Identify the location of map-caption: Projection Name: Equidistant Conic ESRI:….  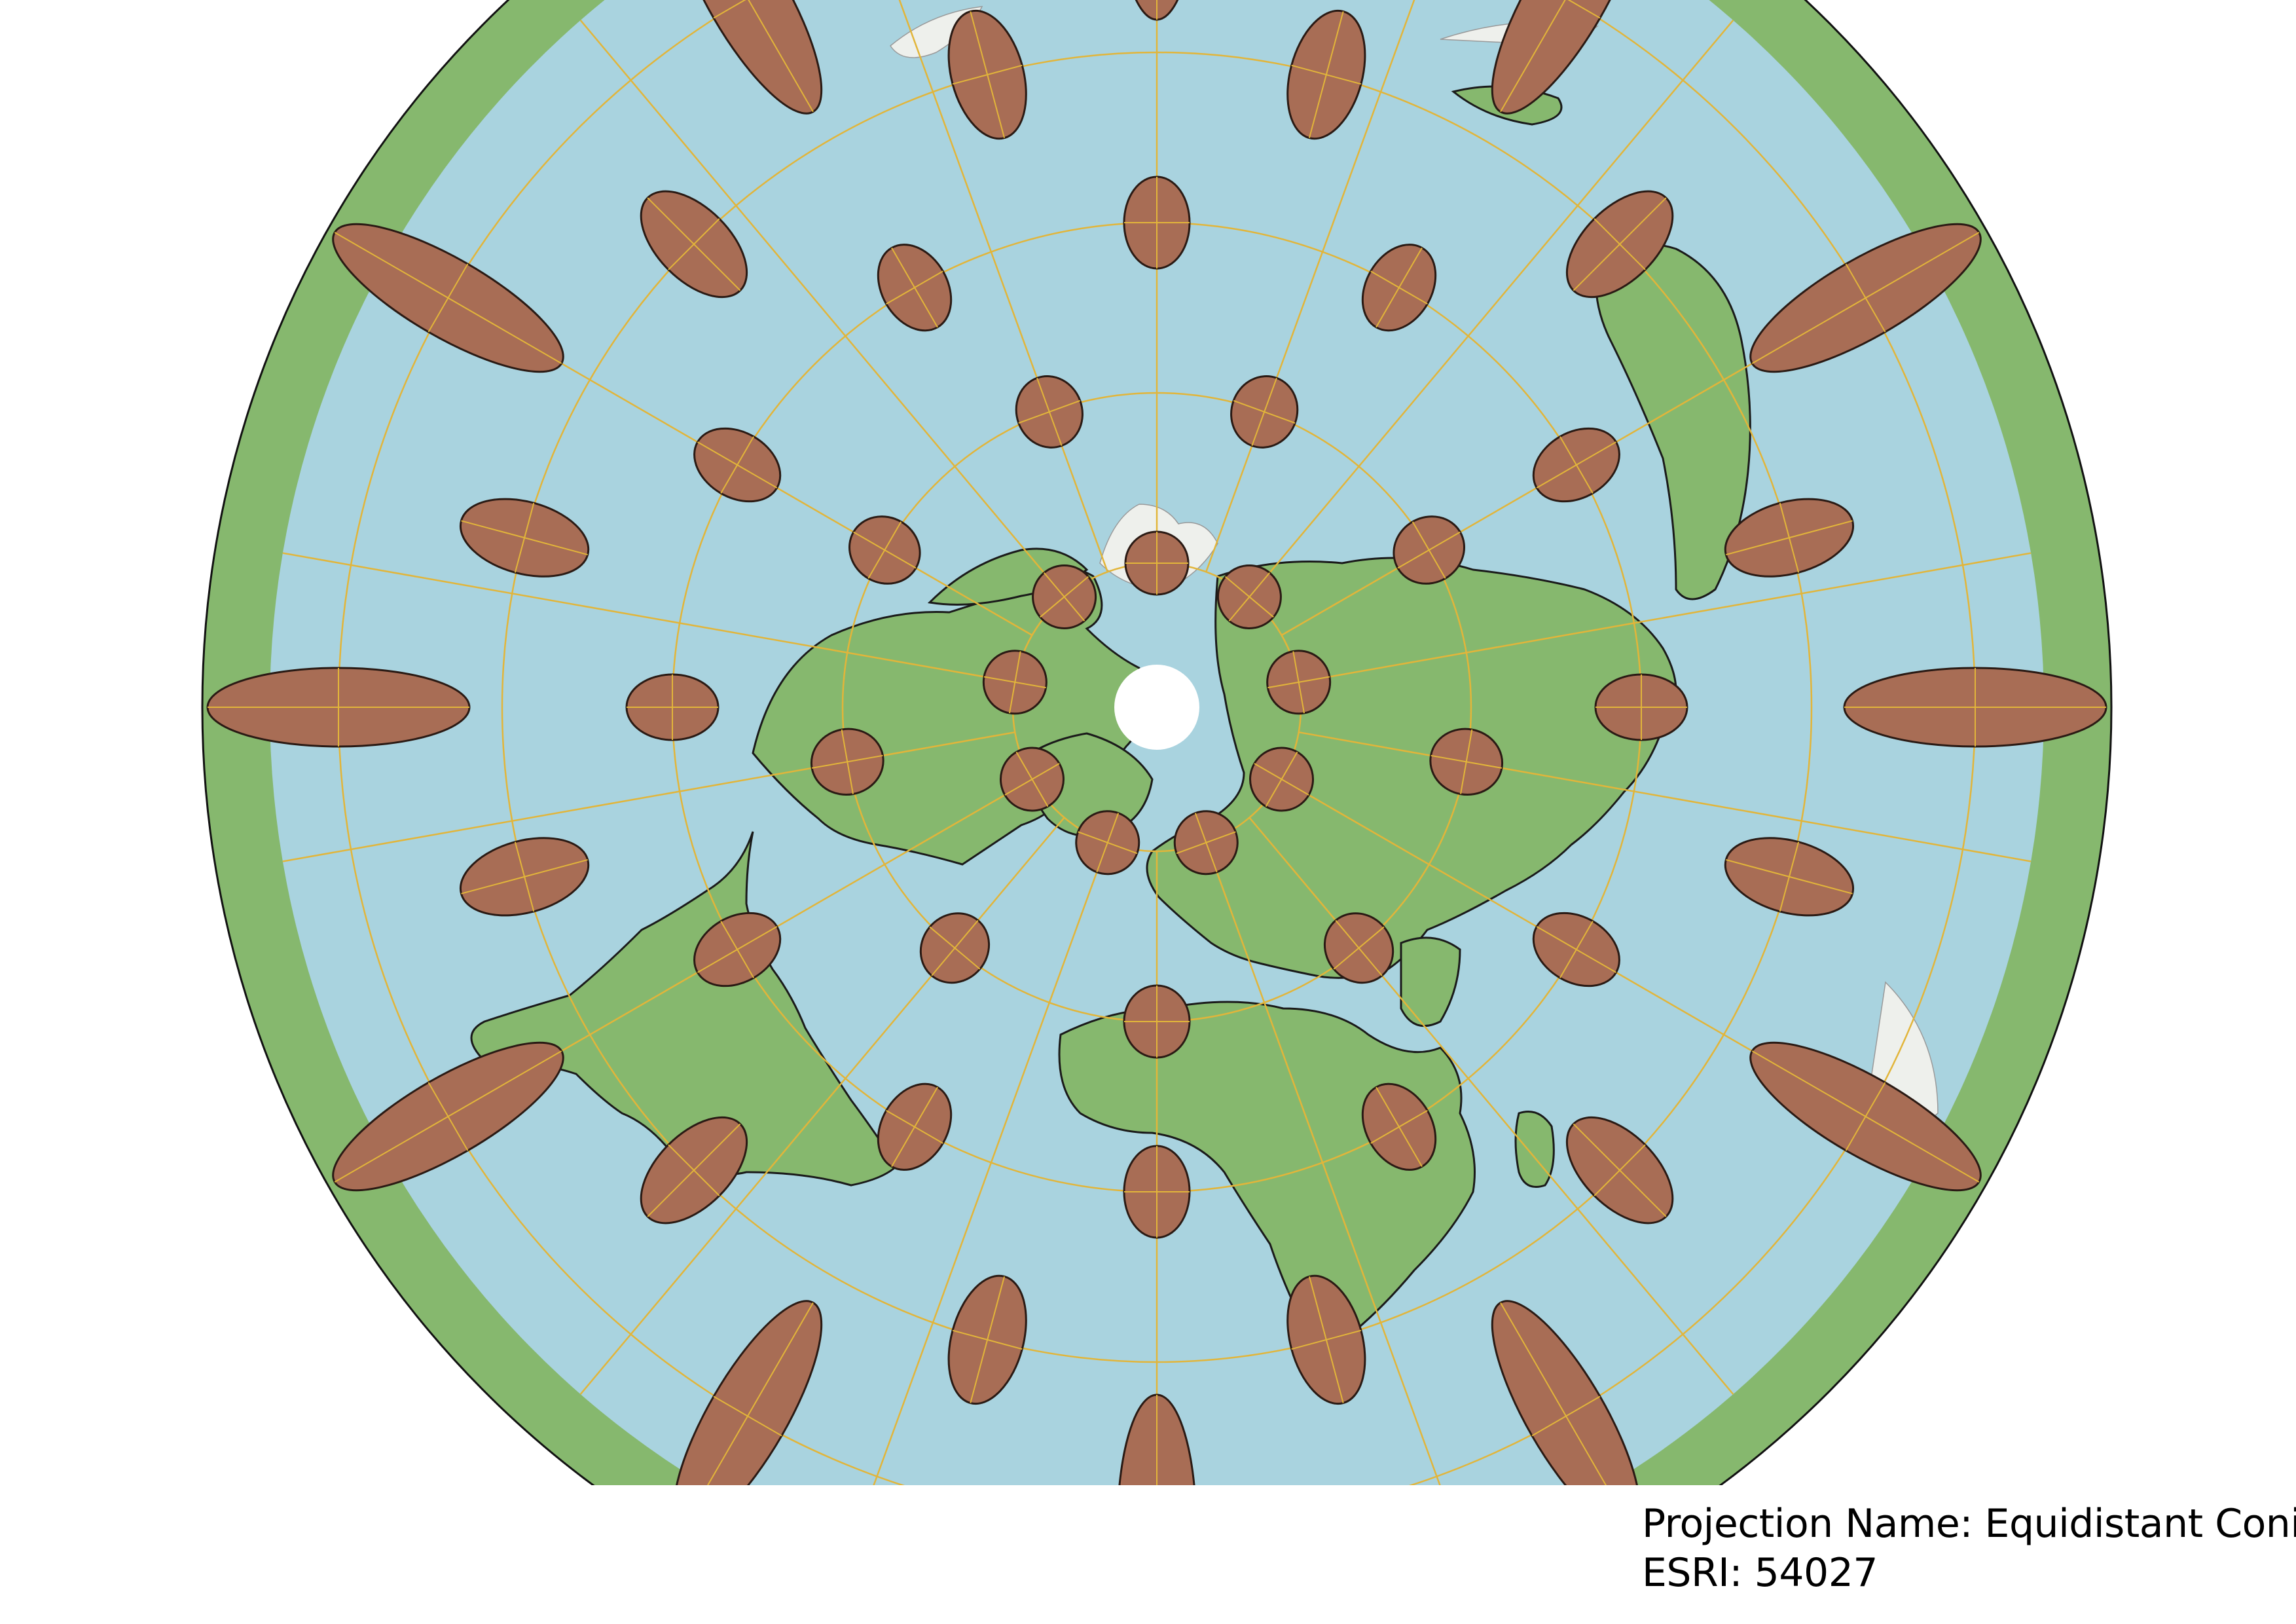
(1969, 1549).